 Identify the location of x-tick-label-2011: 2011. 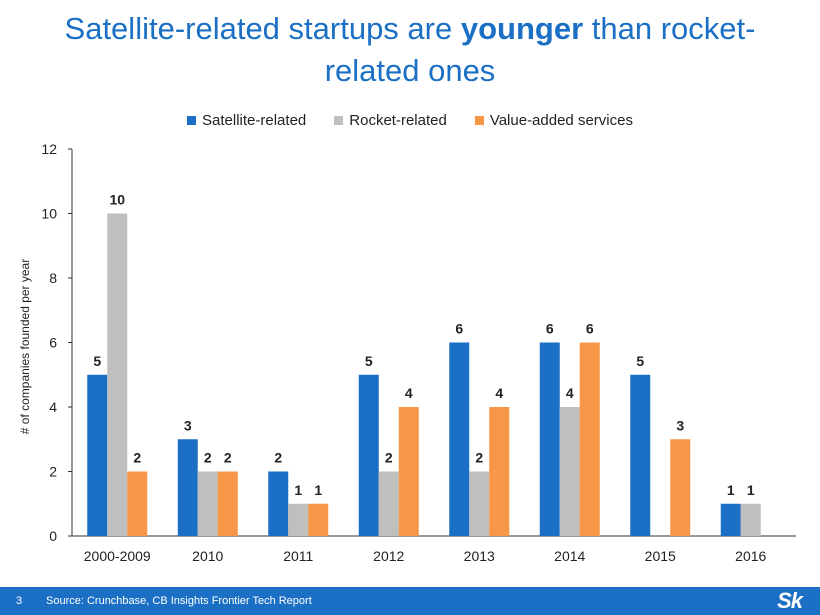
(298, 556).